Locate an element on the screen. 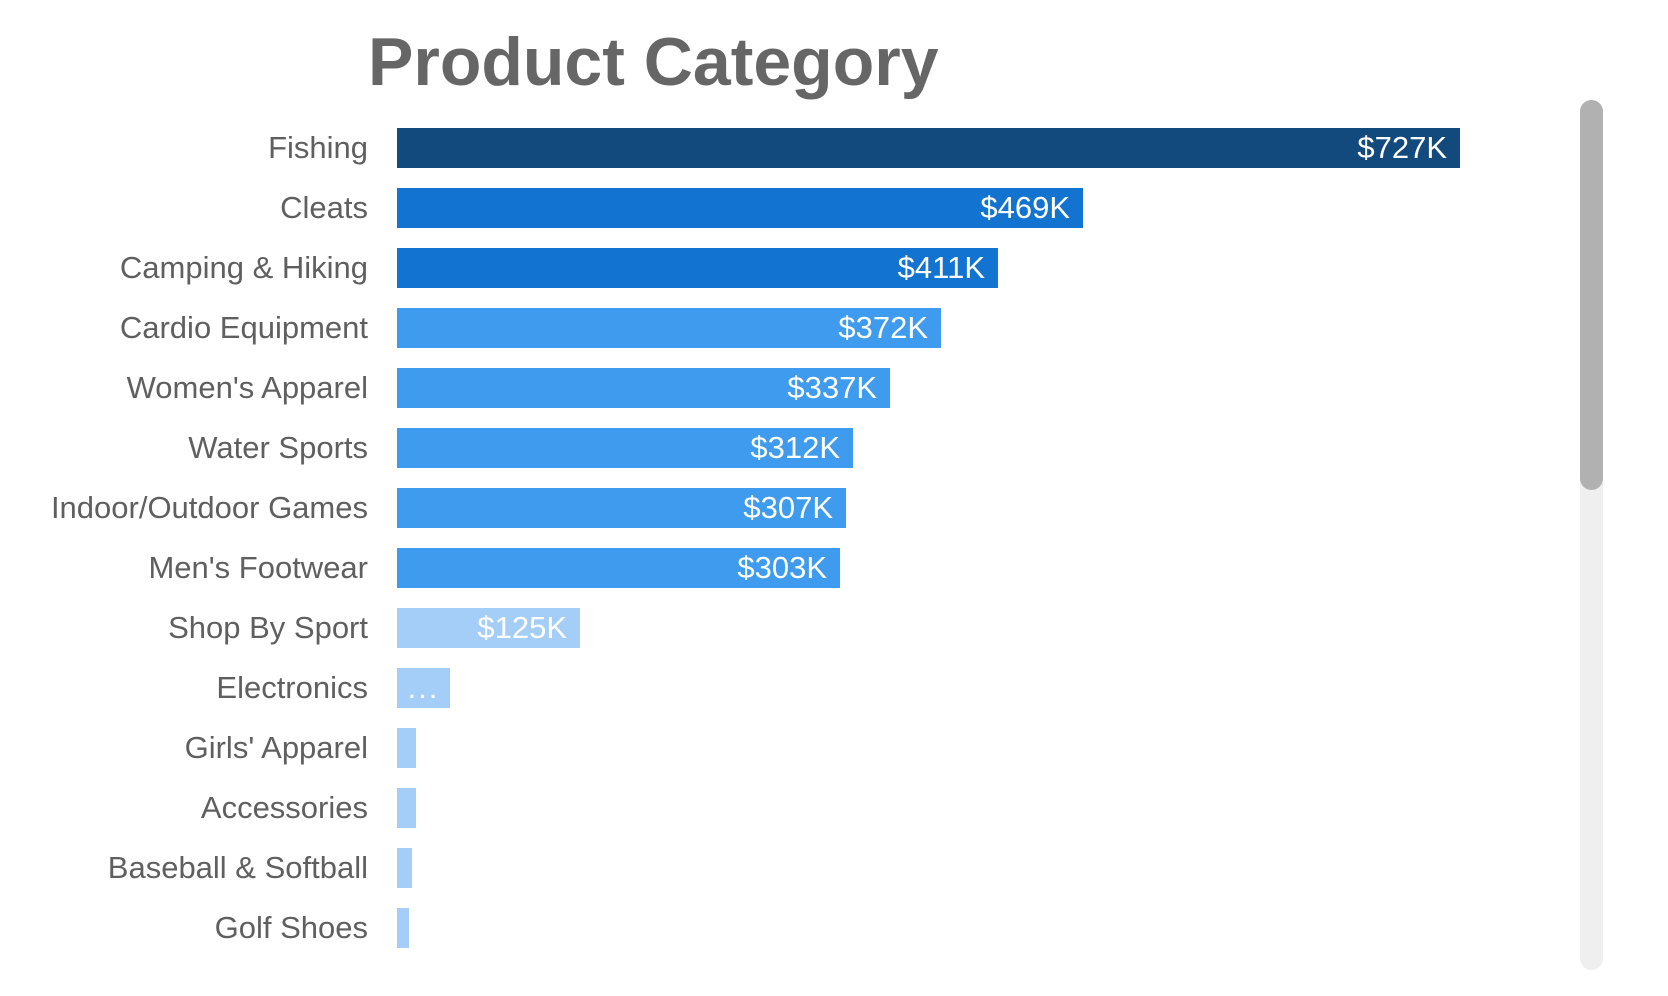  bar-value-label: $469K is located at coordinates (1025, 207).